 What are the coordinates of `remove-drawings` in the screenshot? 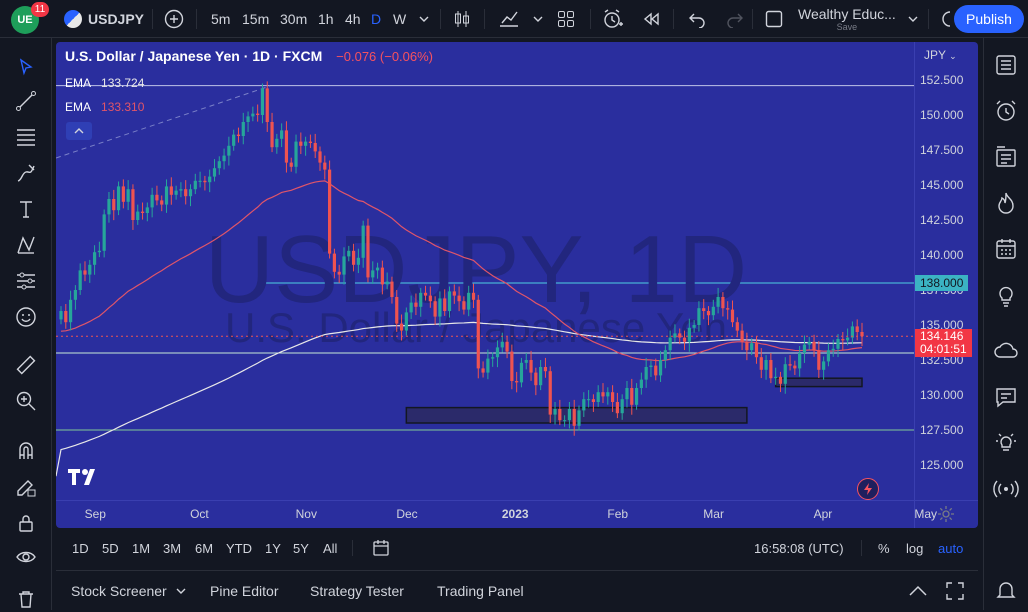 It's located at (26, 599).